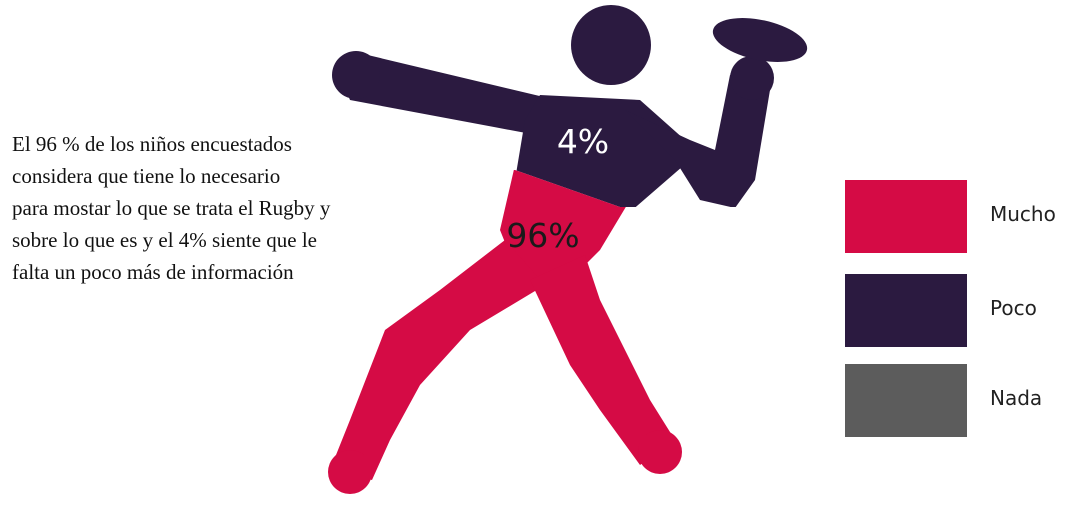 The height and width of the screenshot is (510, 1070). I want to click on poco-percentage-label: 4%, so click(583, 141).